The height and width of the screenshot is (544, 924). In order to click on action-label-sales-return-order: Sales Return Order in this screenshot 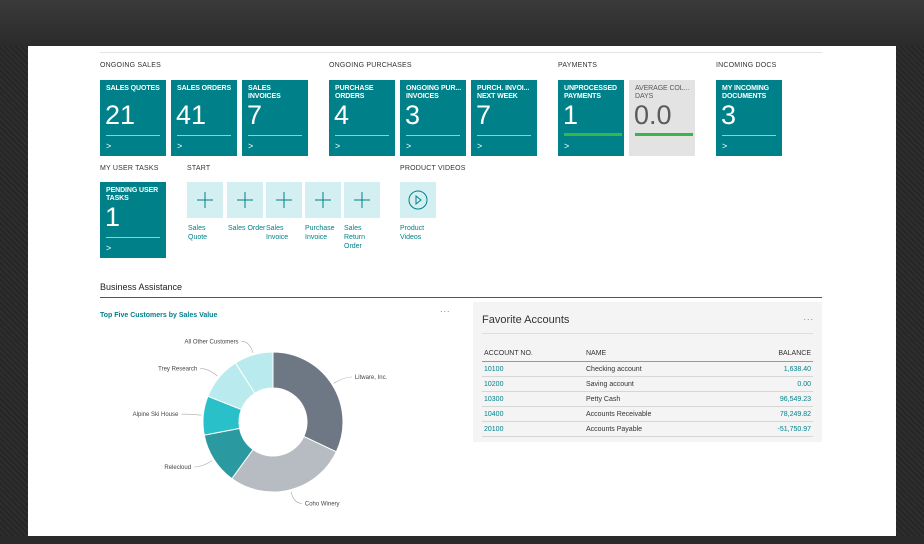, I will do `click(355, 237)`.